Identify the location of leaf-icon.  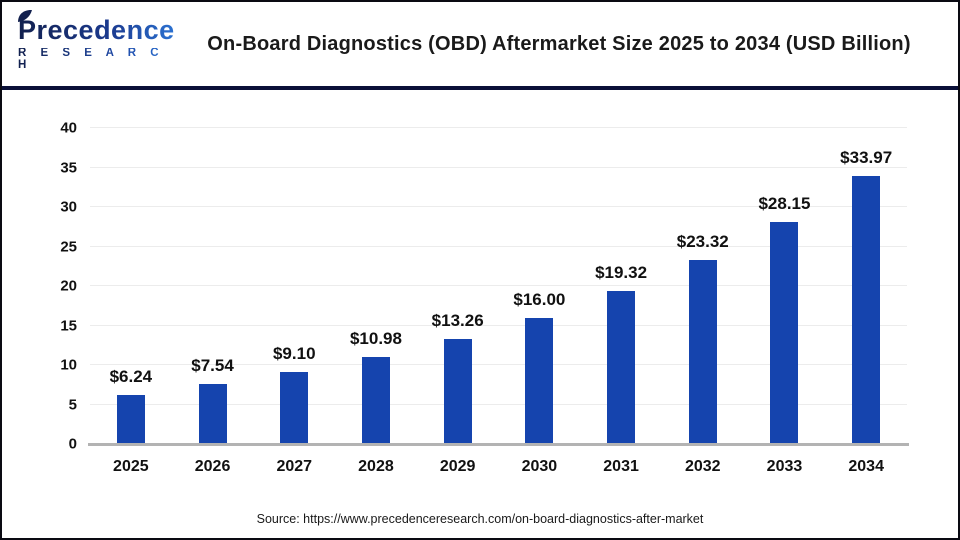
(25, 15).